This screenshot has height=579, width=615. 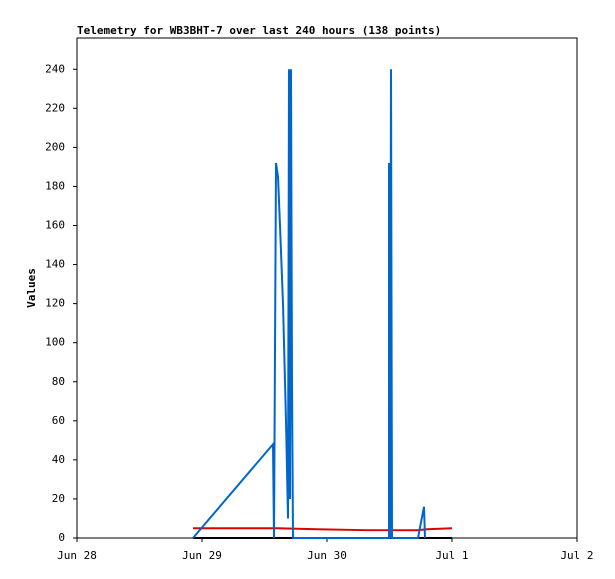 I want to click on y-tick-label: 60, so click(x=58, y=420).